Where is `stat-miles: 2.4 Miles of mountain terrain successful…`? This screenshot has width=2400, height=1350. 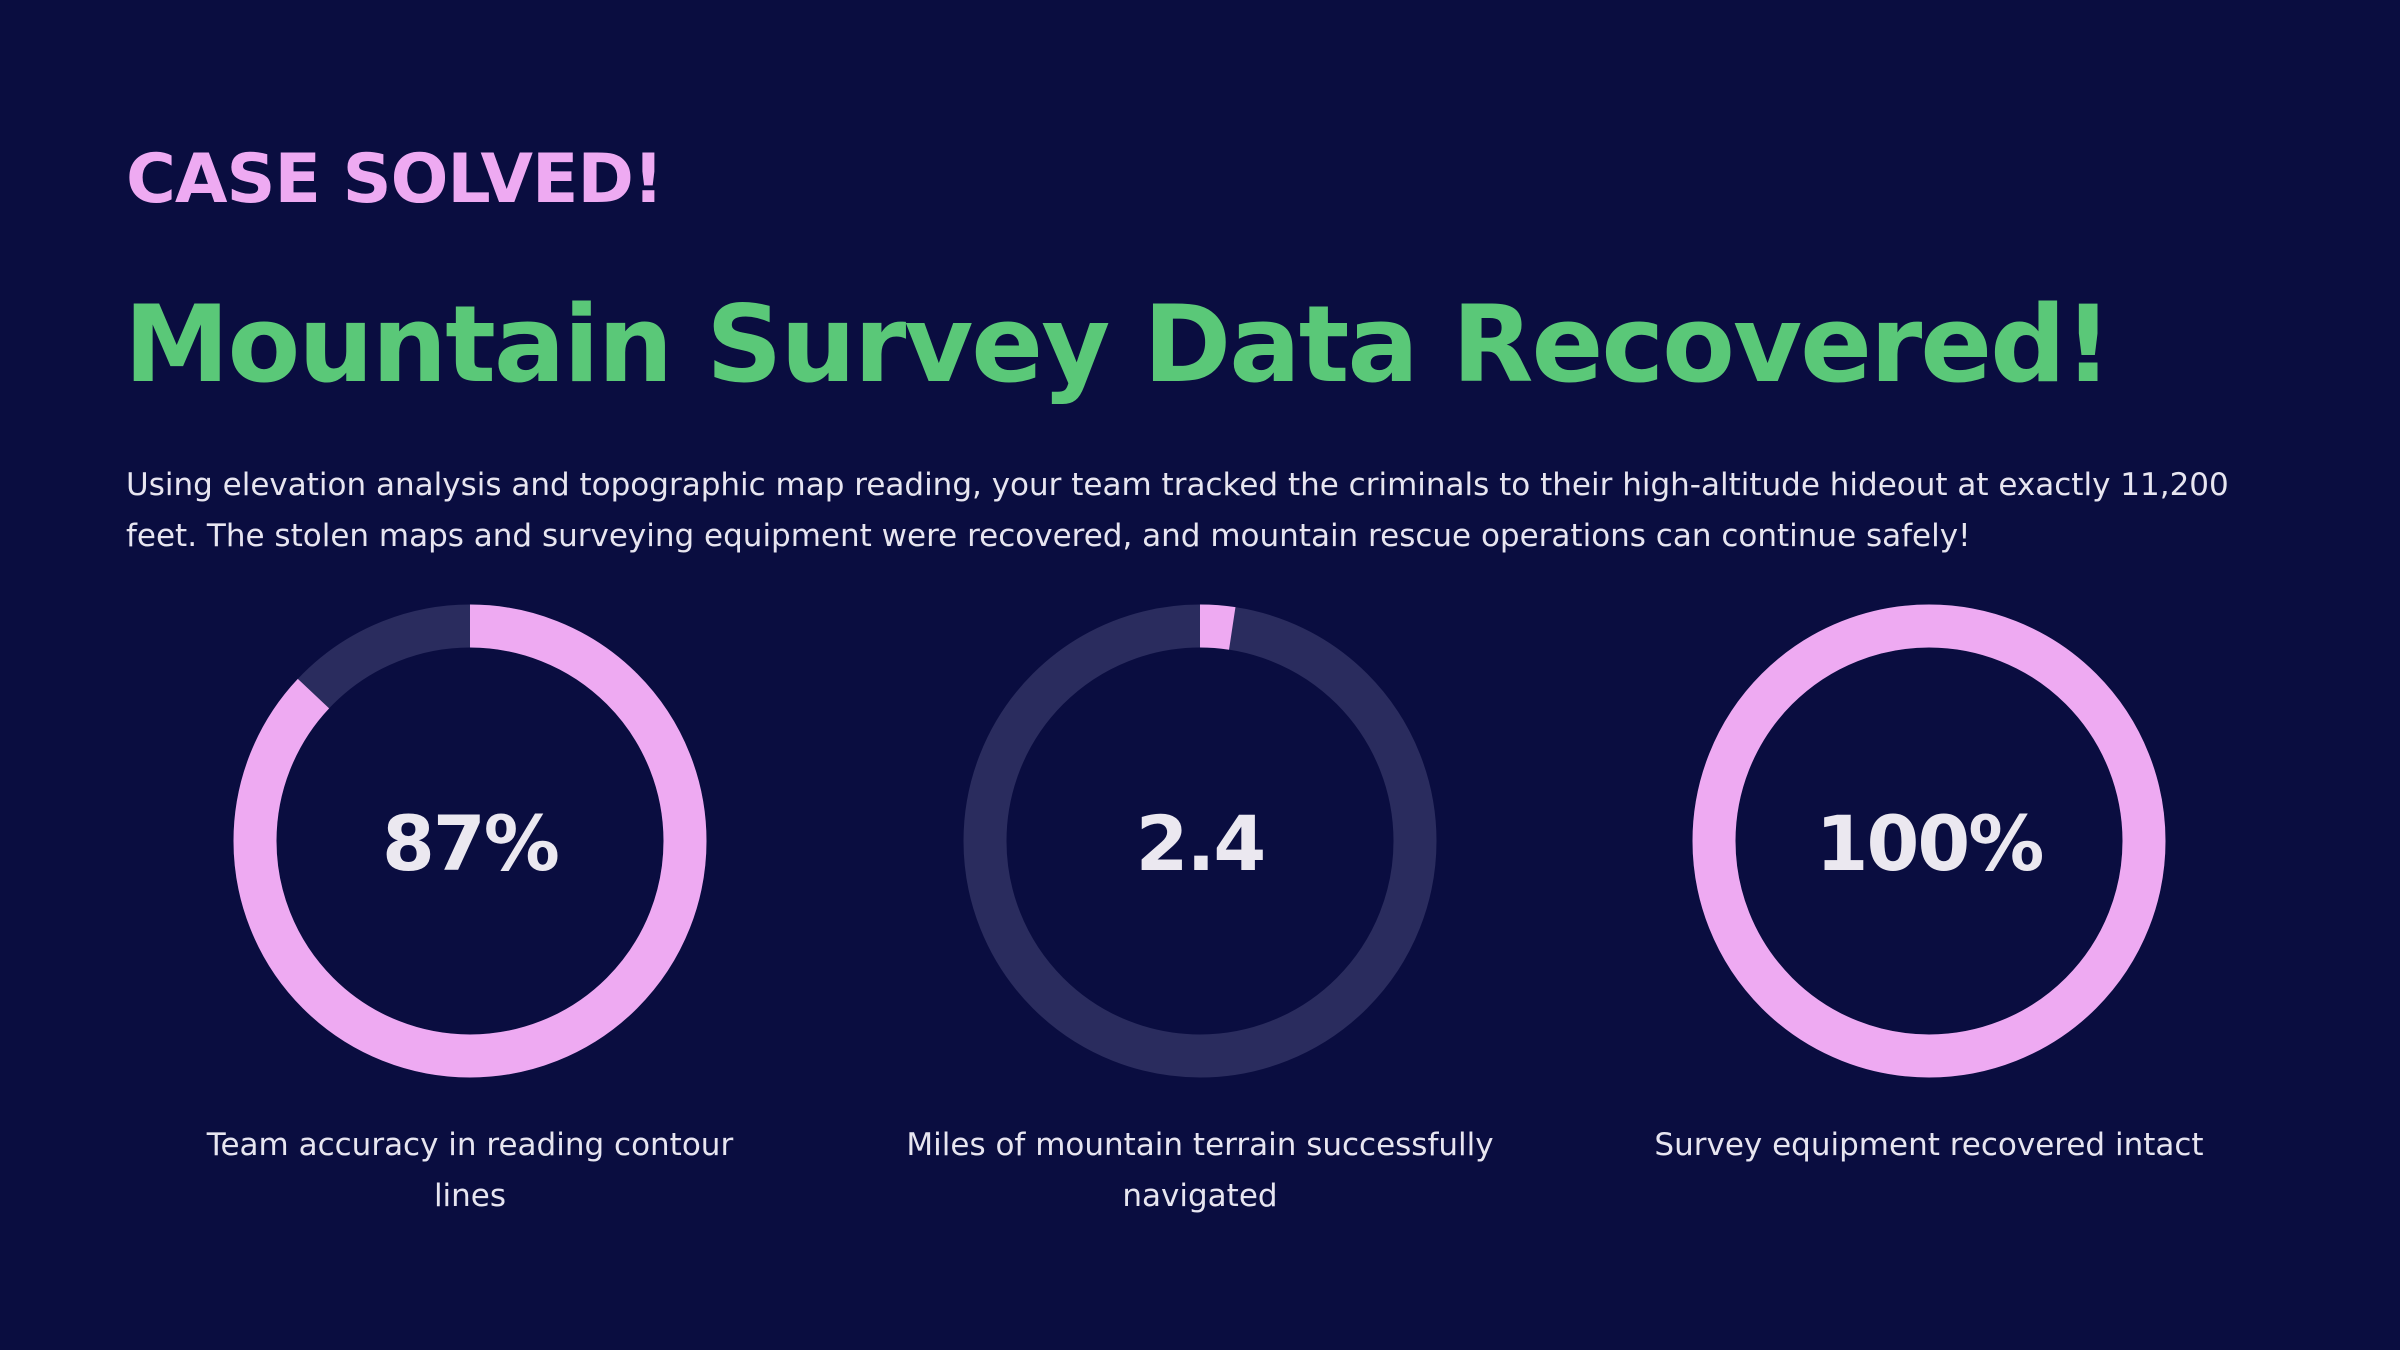 stat-miles: 2.4 Miles of mountain terrain successful… is located at coordinates (1200, 924).